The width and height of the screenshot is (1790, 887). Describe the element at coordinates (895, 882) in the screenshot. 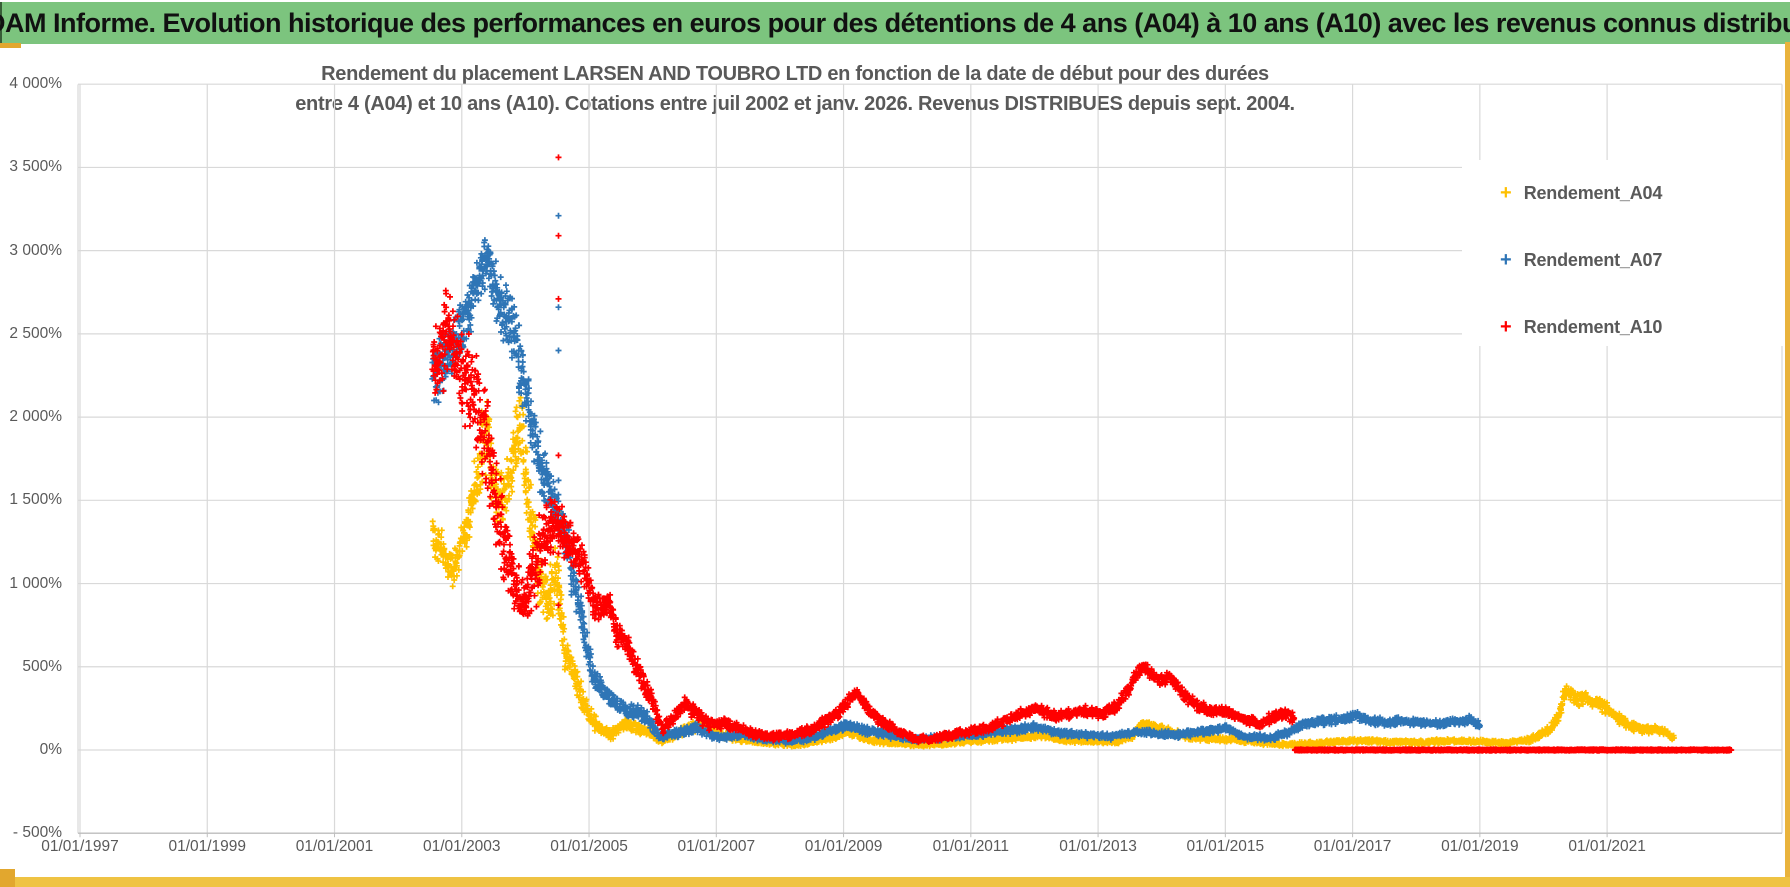

I see `gold-accent-bottom-bar` at that location.